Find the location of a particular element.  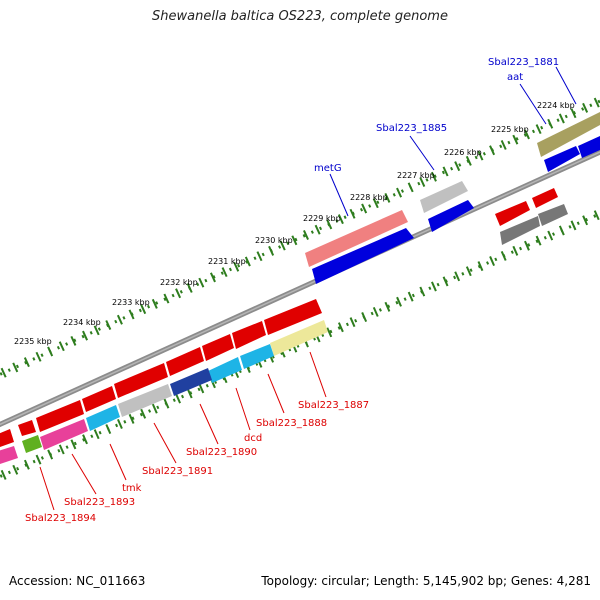

gene-label-sbal223-1894: Sbal223_1894 is located at coordinates (60, 518).